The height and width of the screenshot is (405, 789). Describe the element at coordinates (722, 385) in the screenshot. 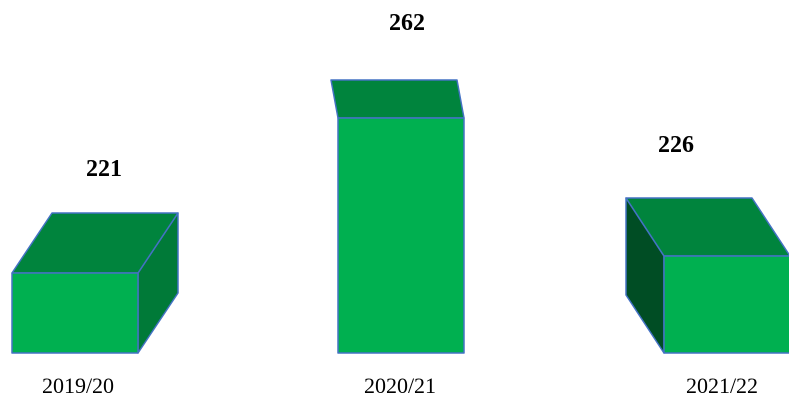

I see `x-tick-label: 2021/22` at that location.